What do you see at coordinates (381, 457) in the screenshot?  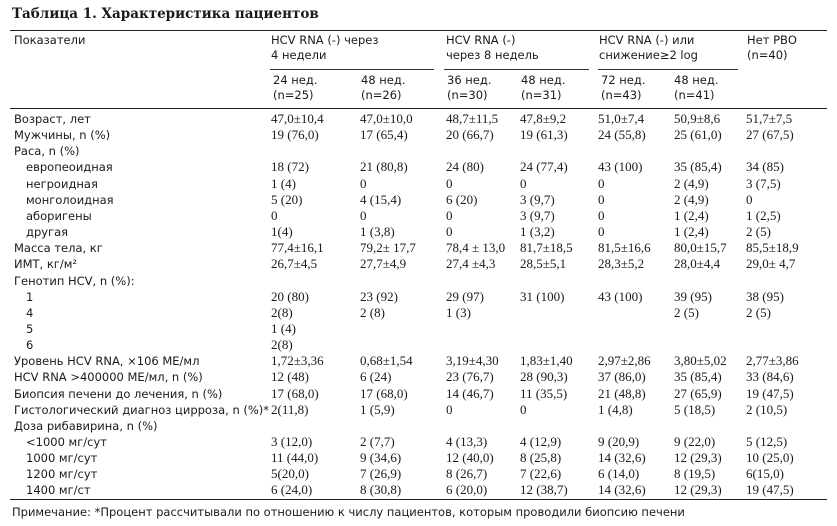 I see `table-cell: 9 (34,6)` at bounding box center [381, 457].